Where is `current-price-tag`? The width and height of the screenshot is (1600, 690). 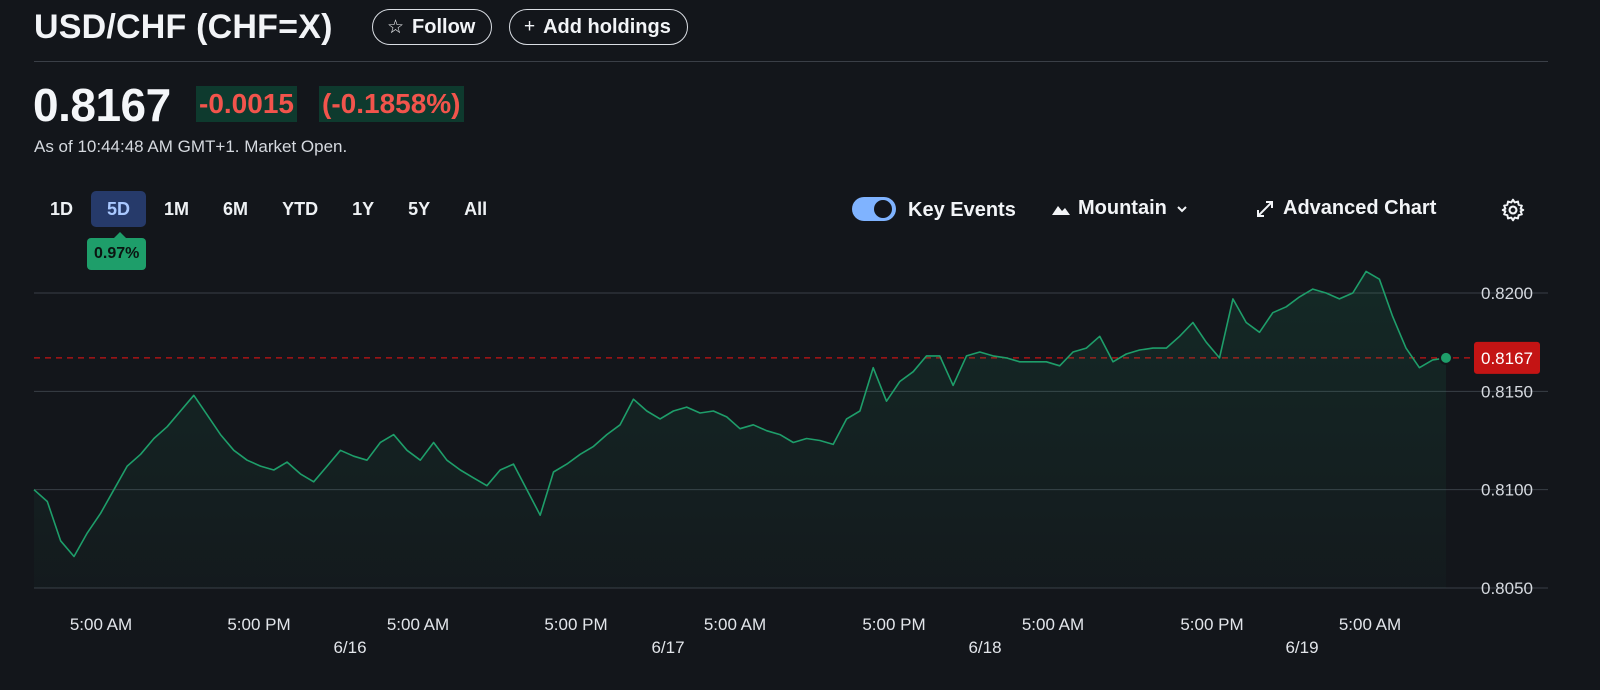 current-price-tag is located at coordinates (1507, 357).